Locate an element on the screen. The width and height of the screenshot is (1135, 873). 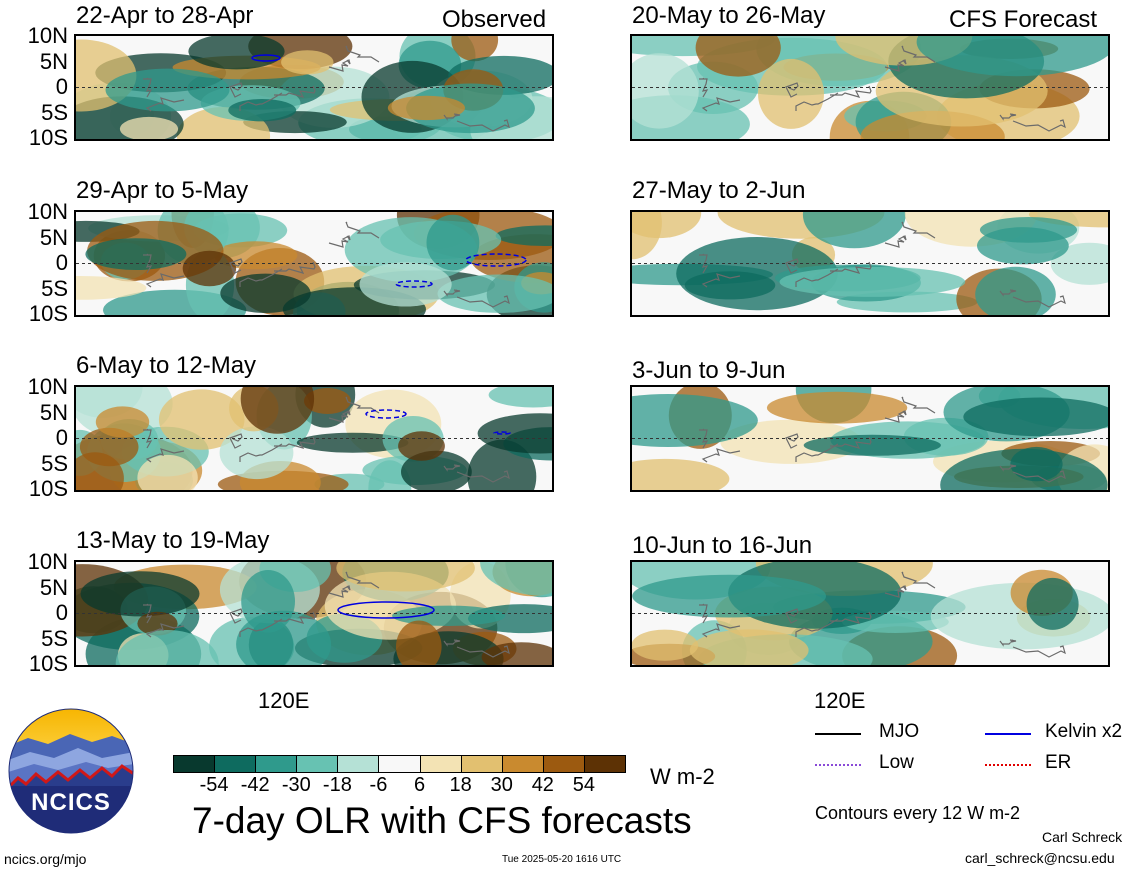
timestamp: Tue 2025-05-20 1616 UTC is located at coordinates (562, 859).